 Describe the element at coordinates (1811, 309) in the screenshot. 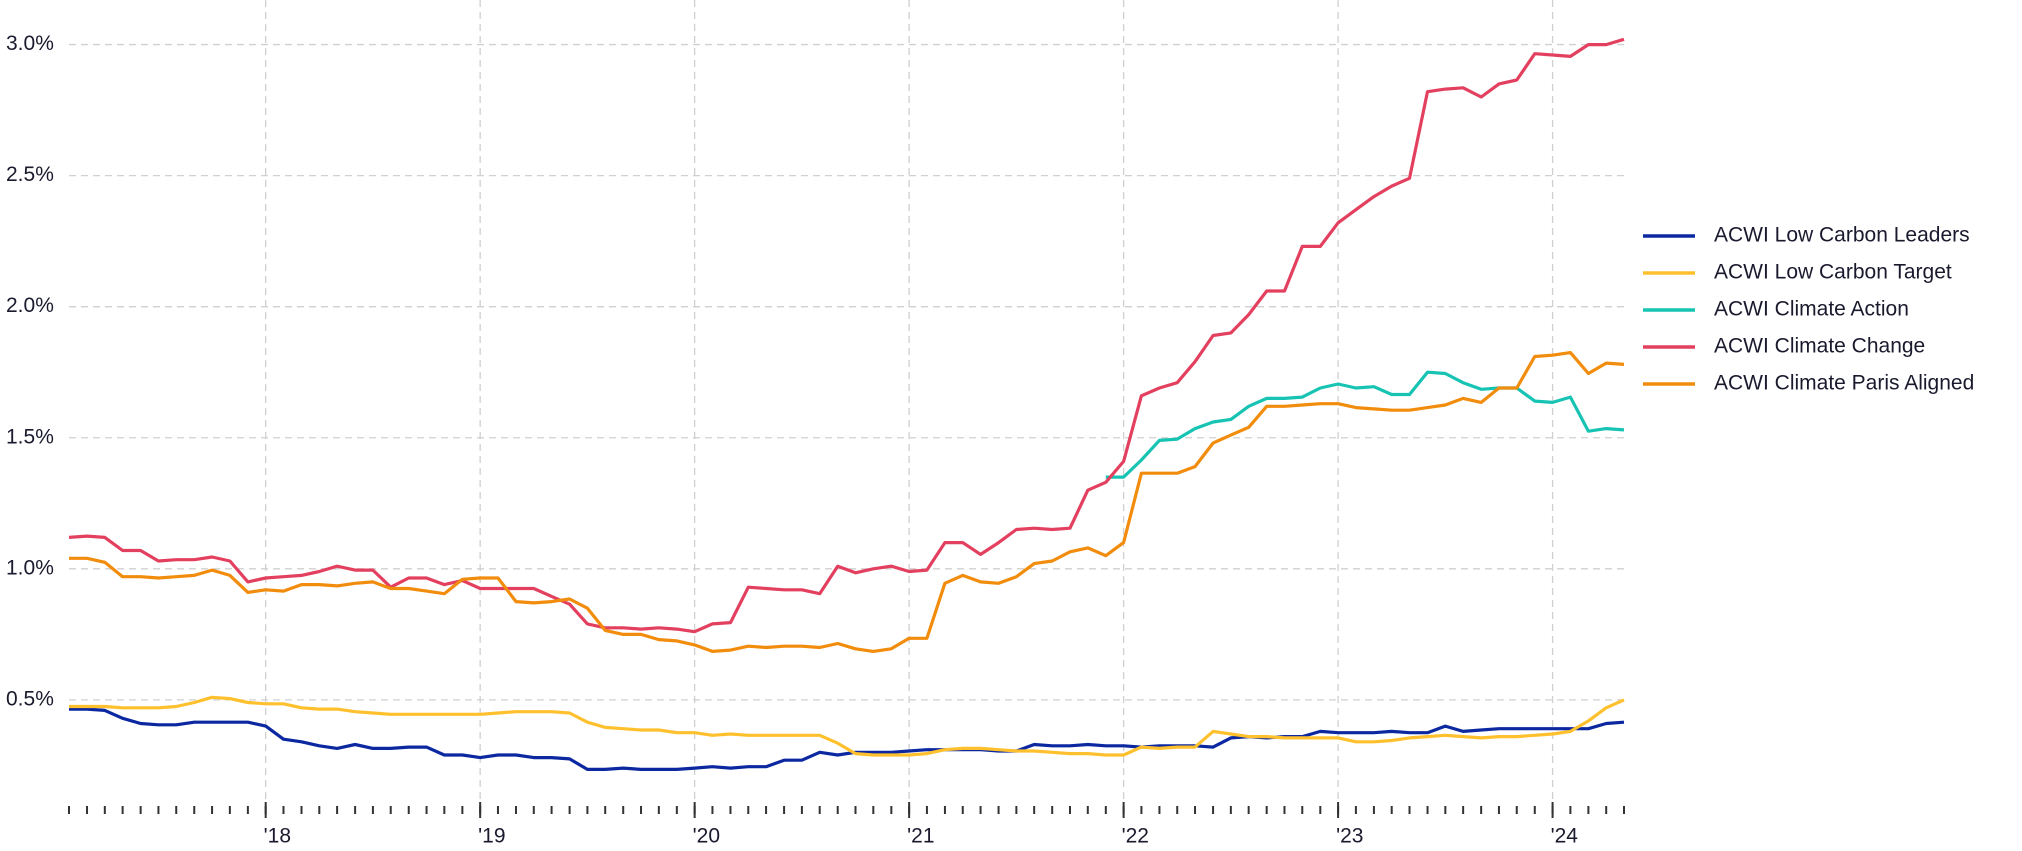

I see `legend-label: ACWI Climate Action` at that location.